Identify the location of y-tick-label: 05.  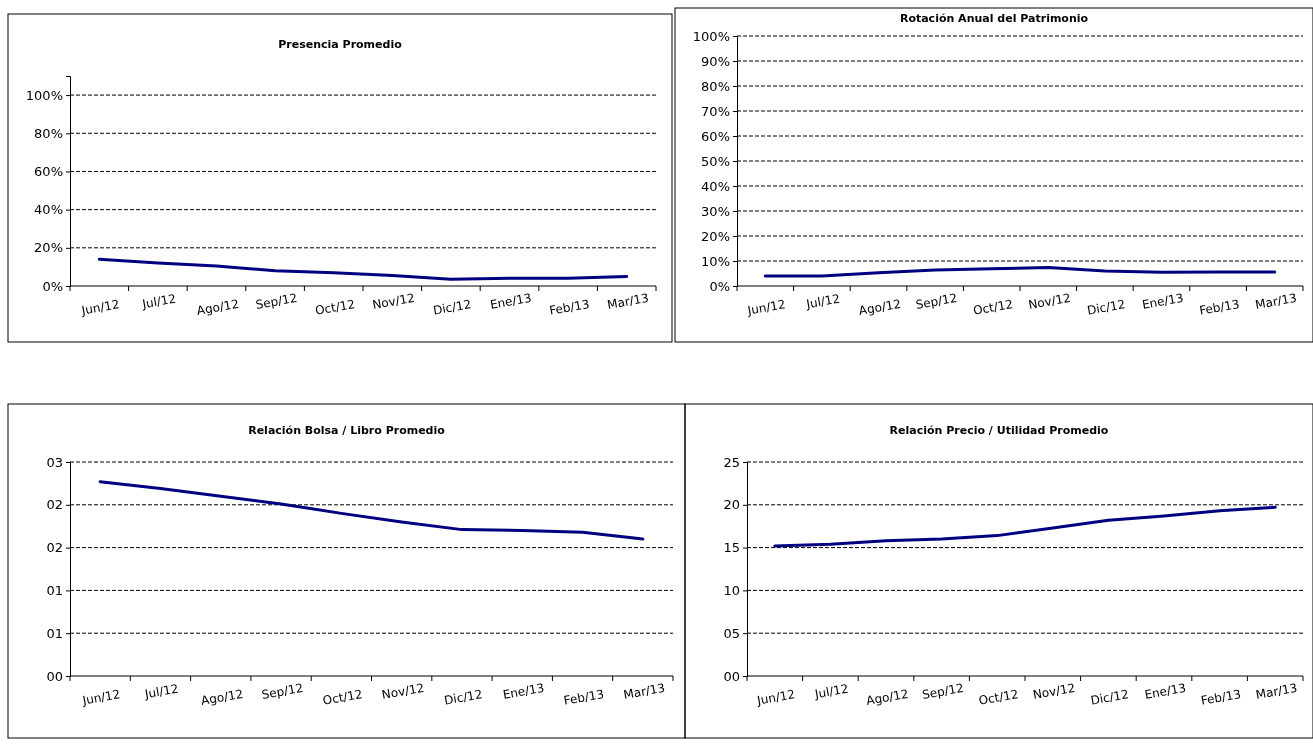
(731, 633).